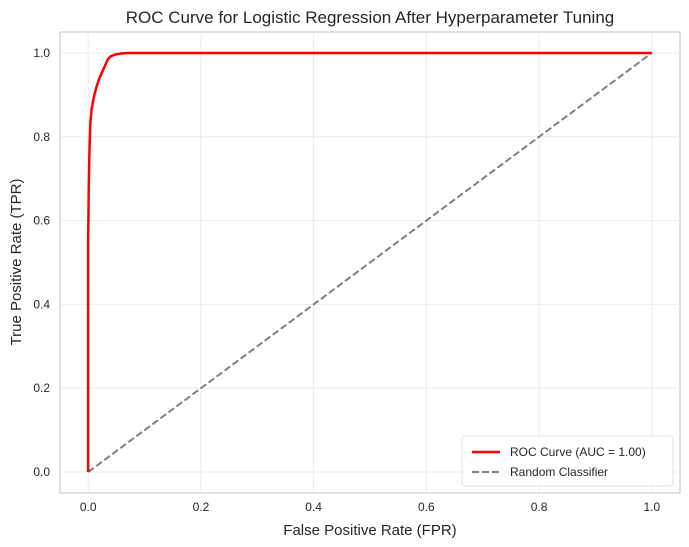 This screenshot has width=689, height=547. What do you see at coordinates (578, 452) in the screenshot?
I see `legend-label-roc: ROC Curve (AUC = 1.00)` at bounding box center [578, 452].